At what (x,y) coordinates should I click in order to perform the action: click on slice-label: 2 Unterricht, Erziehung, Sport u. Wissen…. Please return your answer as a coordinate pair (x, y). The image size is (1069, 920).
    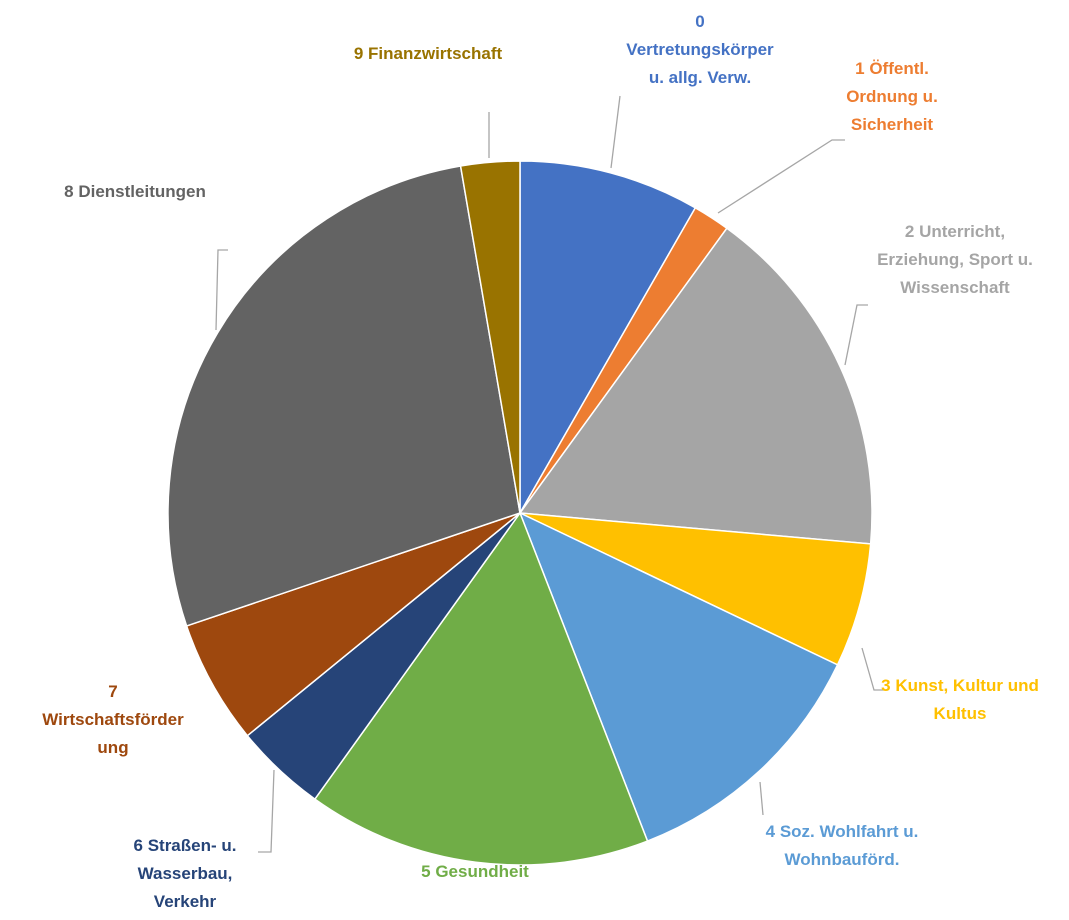
    Looking at the image, I should click on (955, 259).